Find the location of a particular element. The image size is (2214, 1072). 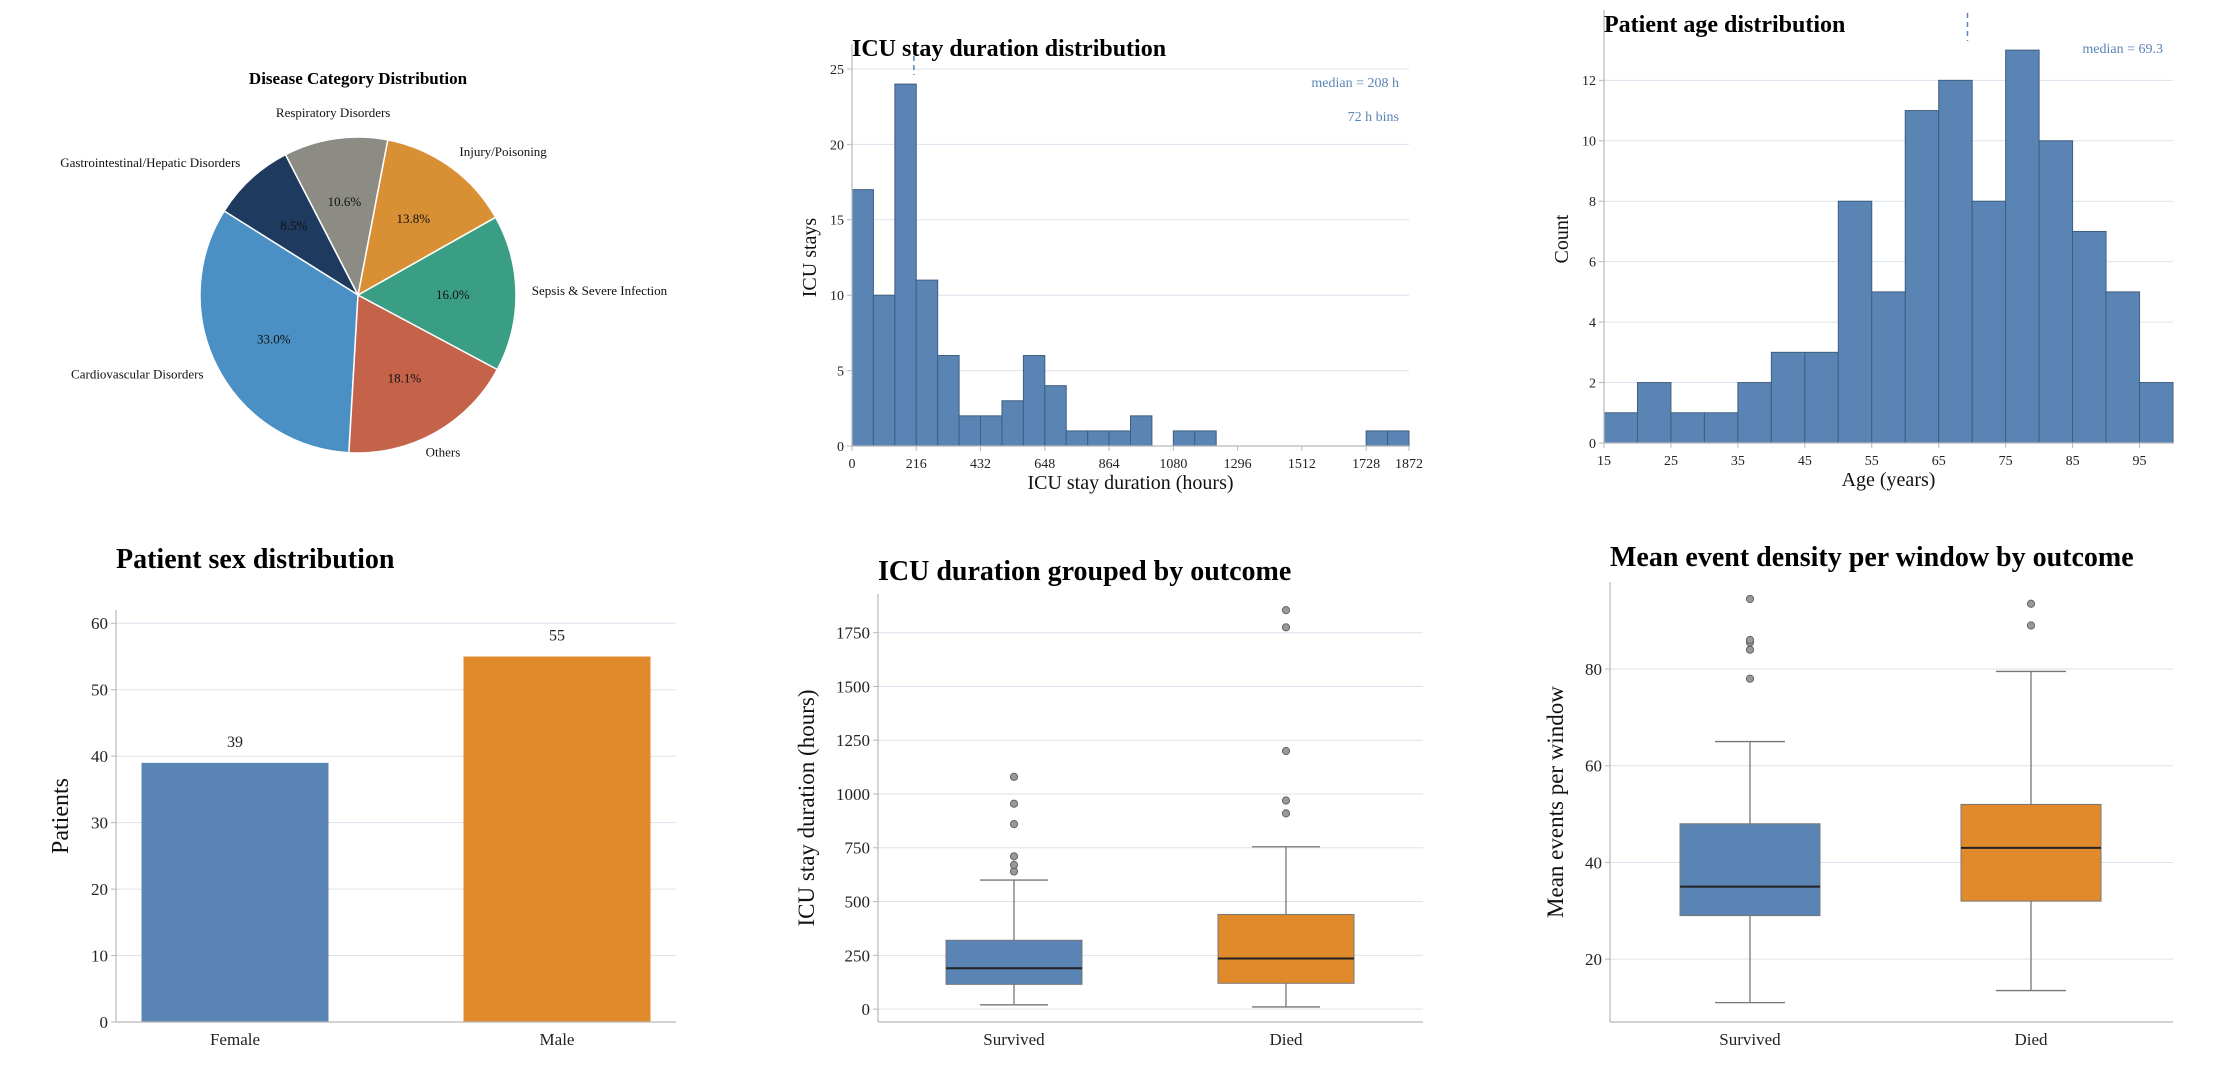

y-tick-label: 1500 is located at coordinates (853, 686).